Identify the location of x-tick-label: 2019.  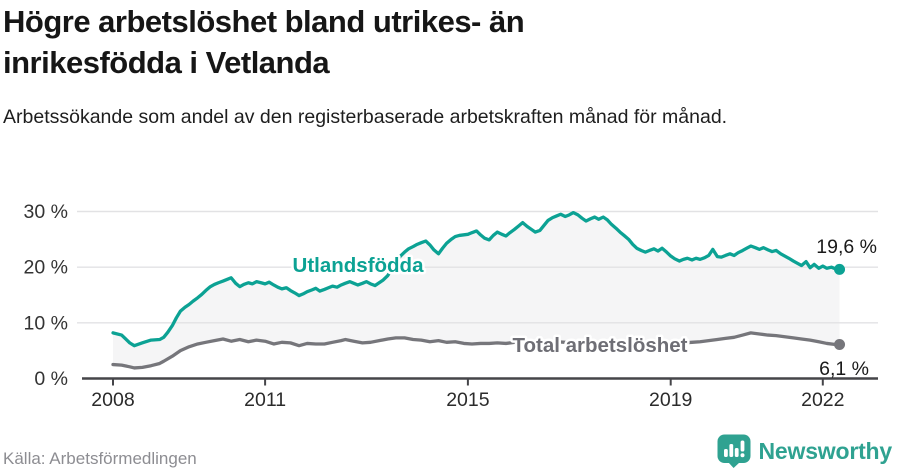
(670, 400).